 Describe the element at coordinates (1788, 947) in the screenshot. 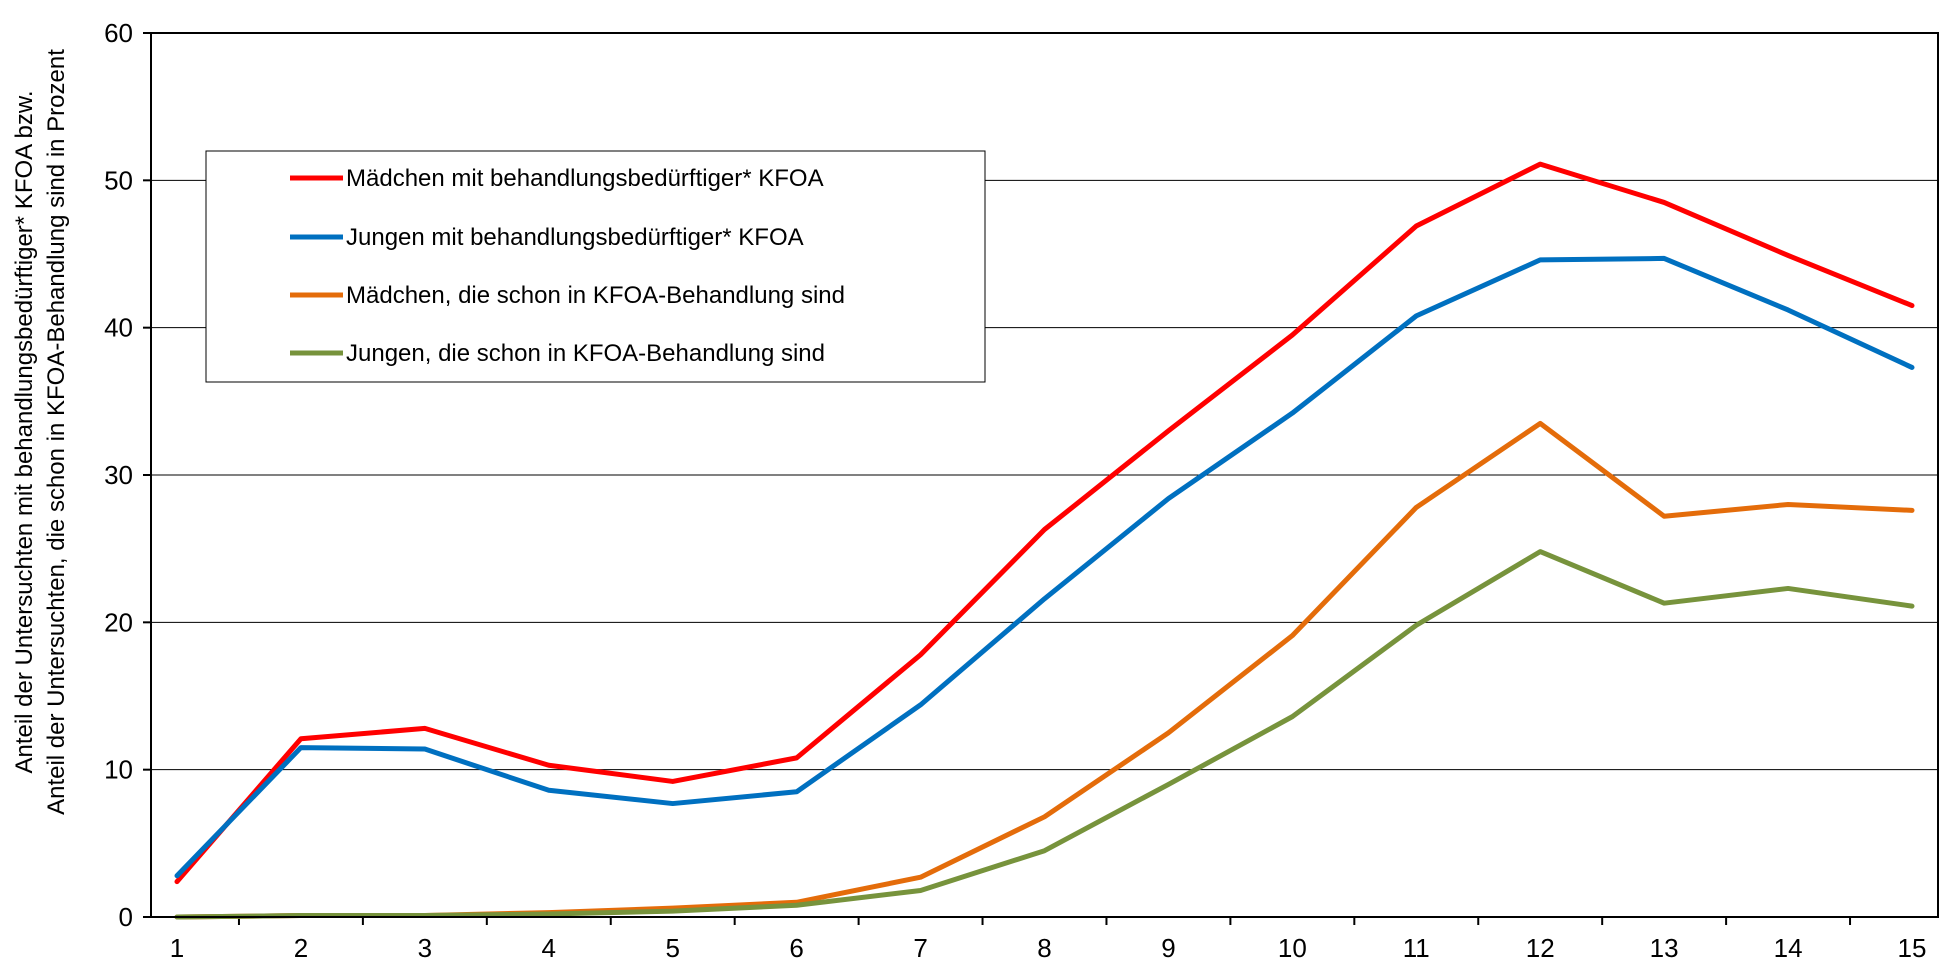

I see `x-tick-label: 14` at that location.